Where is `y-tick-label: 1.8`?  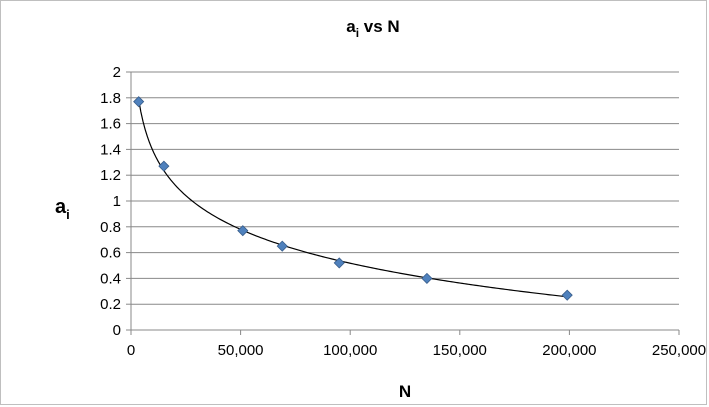 y-tick-label: 1.8 is located at coordinates (110, 98).